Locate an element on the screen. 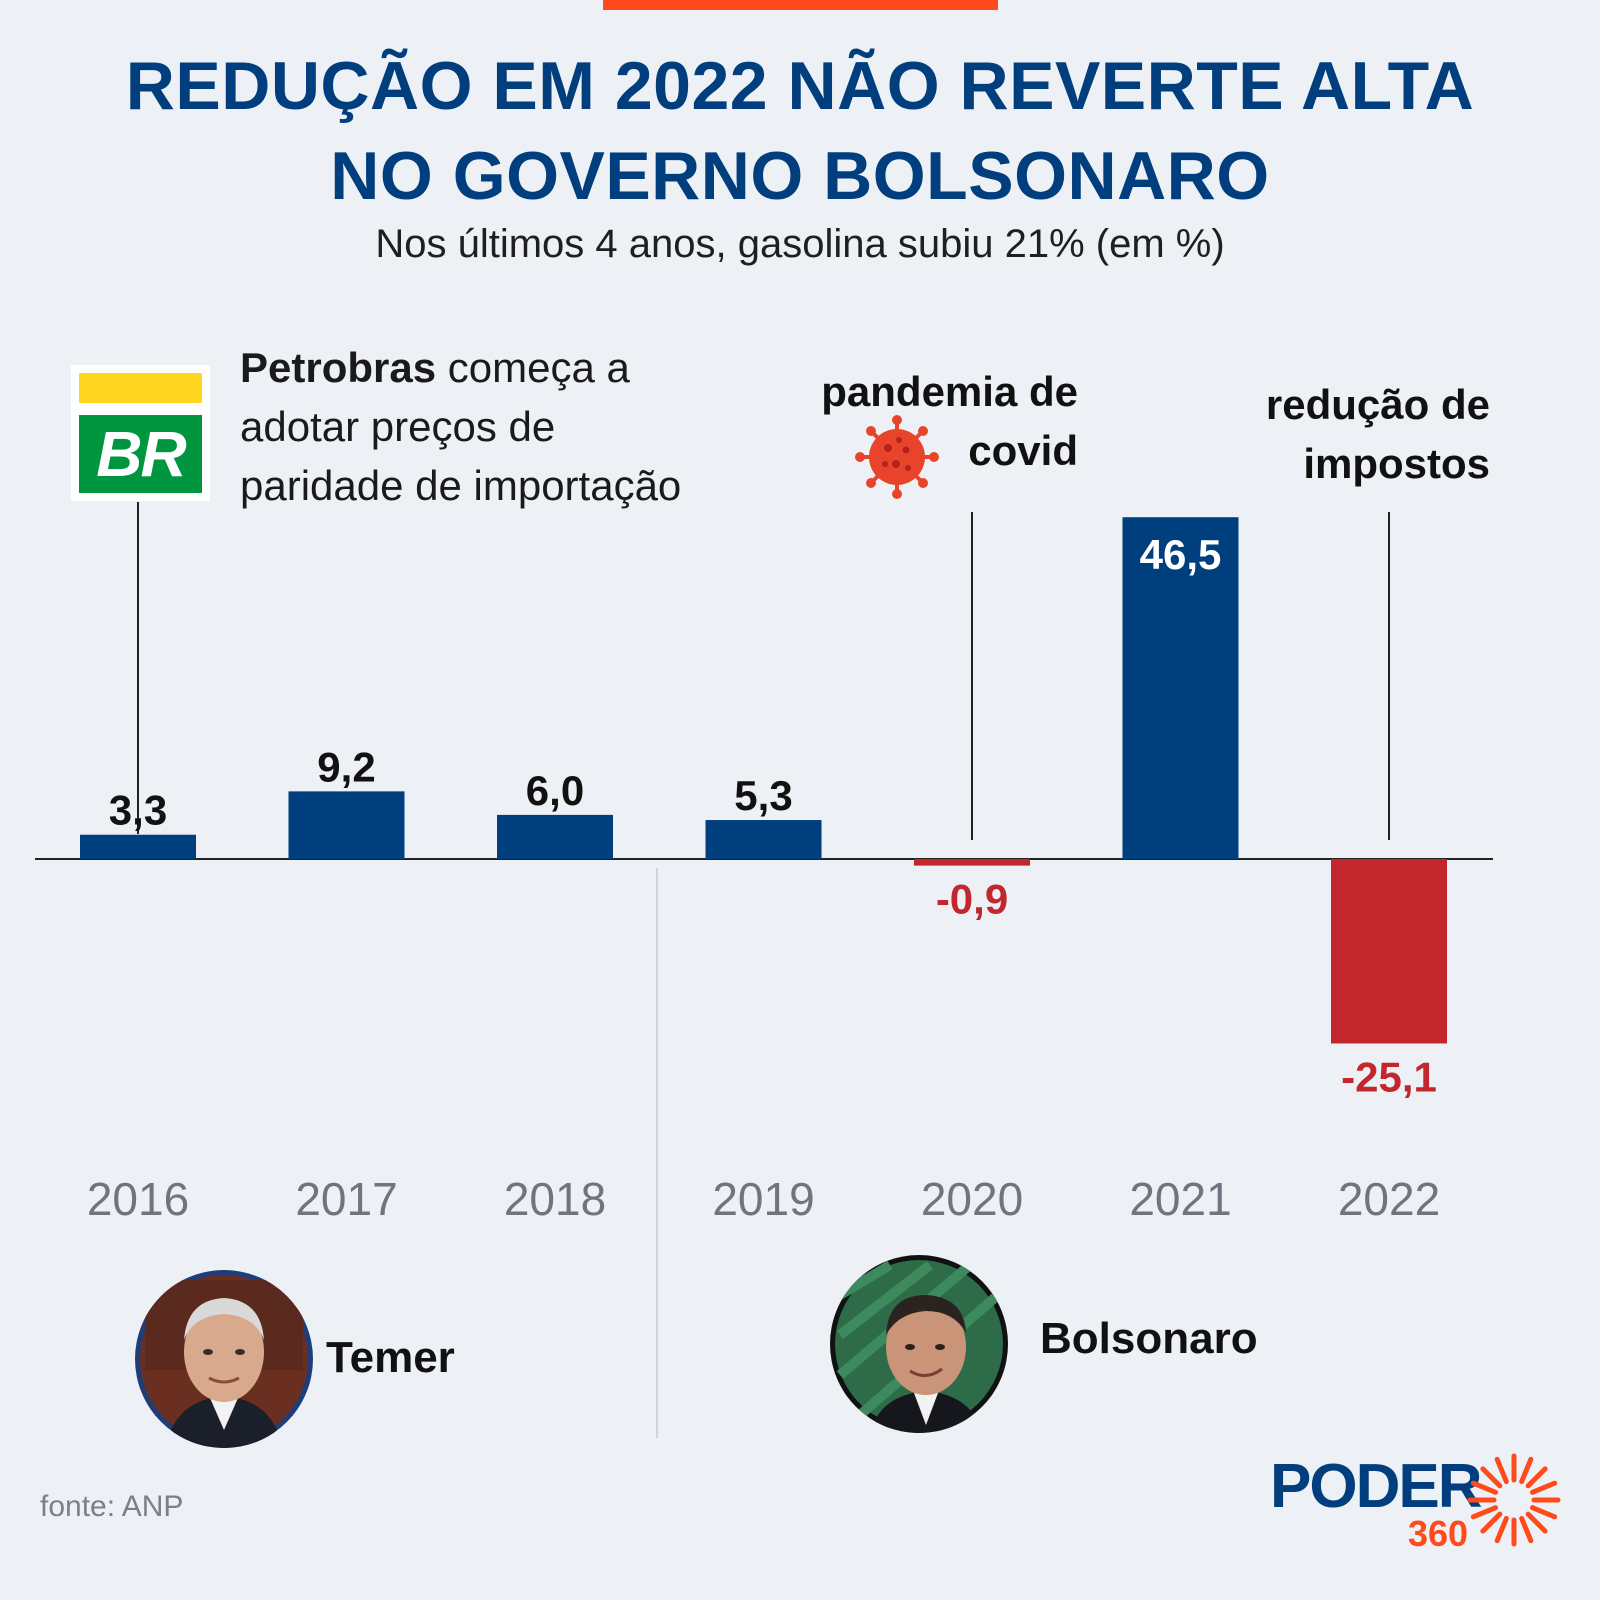 Image resolution: width=1600 pixels, height=1600 pixels. temer-portrait-icon is located at coordinates (224, 1361).